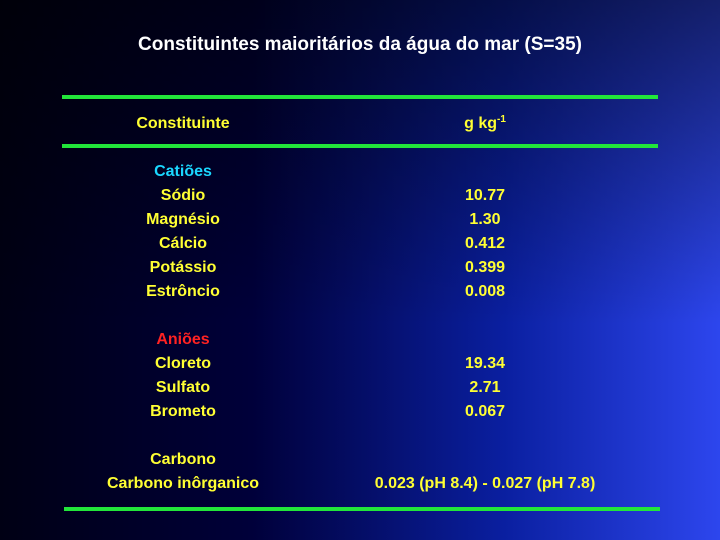  Describe the element at coordinates (182, 243) in the screenshot. I see `cation-name: Cálcio` at that location.